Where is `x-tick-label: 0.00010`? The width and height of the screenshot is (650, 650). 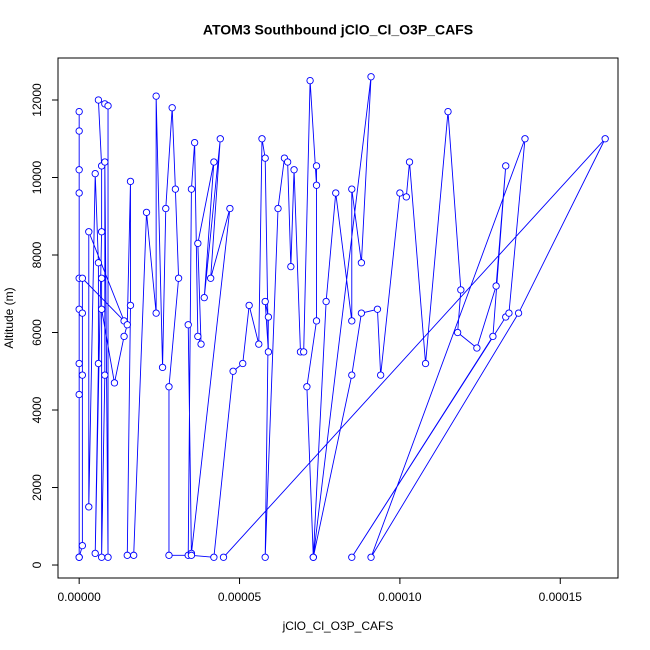 x-tick-label: 0.00010 is located at coordinates (400, 597).